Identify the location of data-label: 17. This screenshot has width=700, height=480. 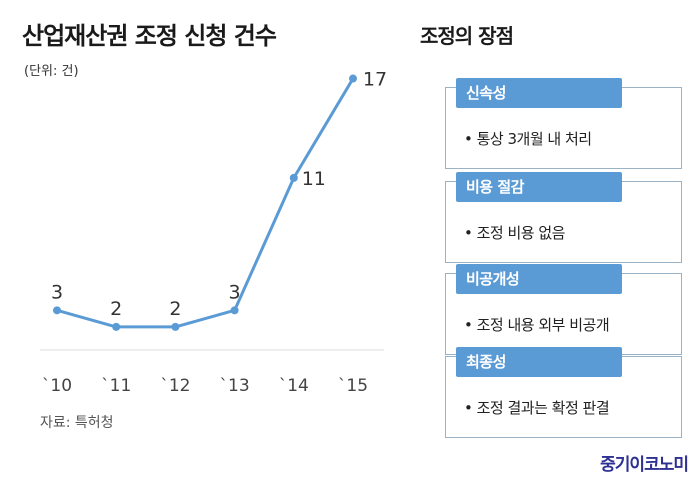
(375, 80).